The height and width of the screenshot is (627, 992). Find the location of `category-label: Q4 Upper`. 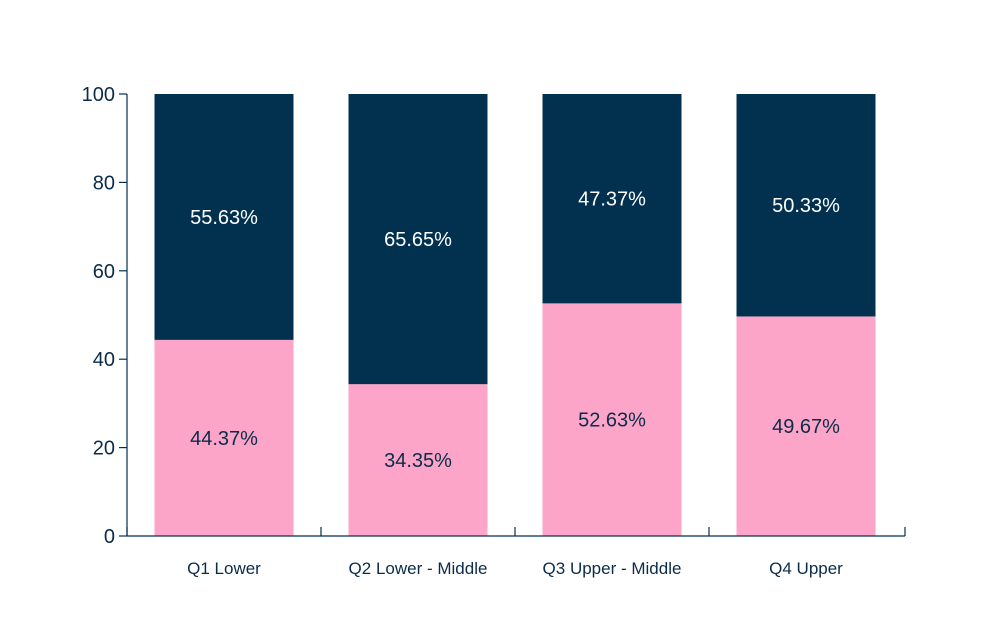

category-label: Q4 Upper is located at coordinates (806, 568).